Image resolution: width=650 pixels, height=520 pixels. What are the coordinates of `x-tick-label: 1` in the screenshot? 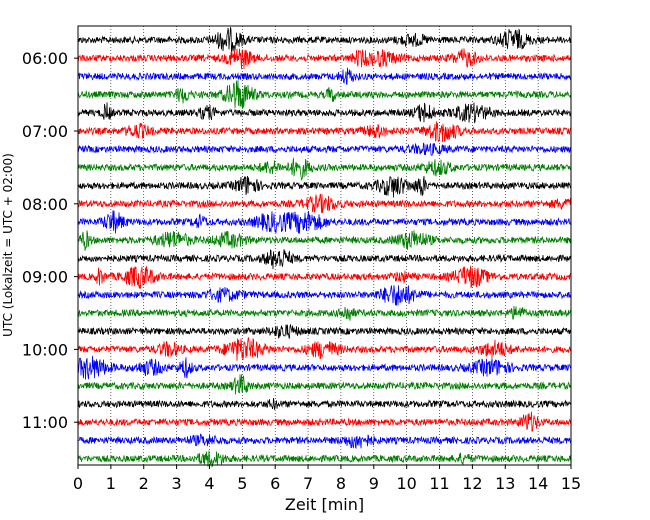 It's located at (111, 483).